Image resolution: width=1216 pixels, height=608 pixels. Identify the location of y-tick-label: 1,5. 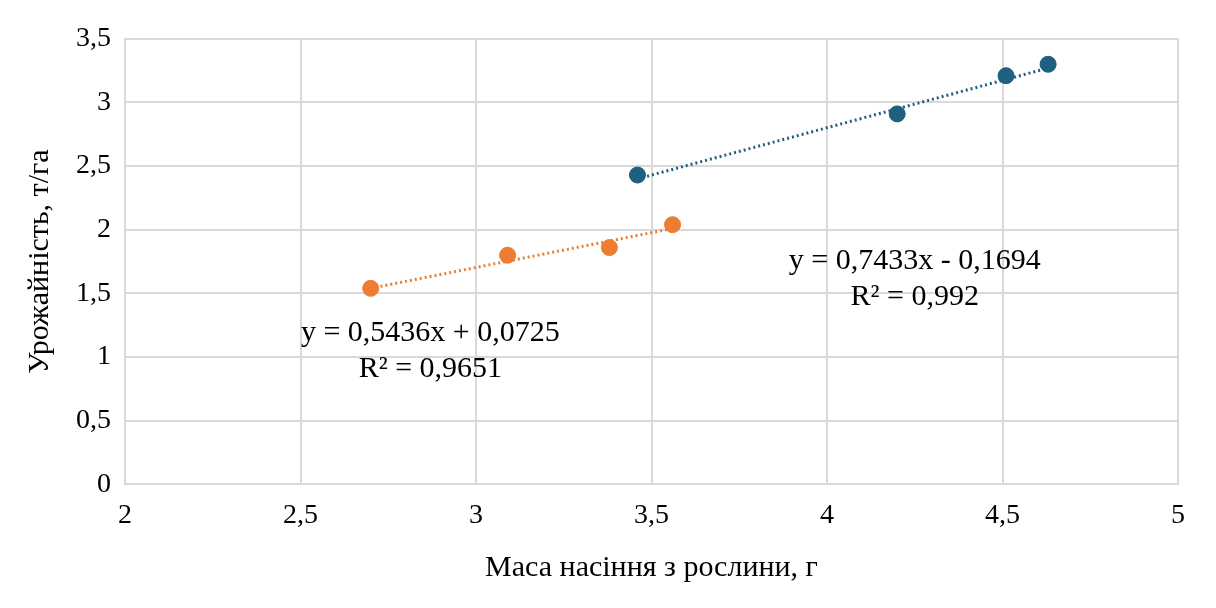
(93, 291).